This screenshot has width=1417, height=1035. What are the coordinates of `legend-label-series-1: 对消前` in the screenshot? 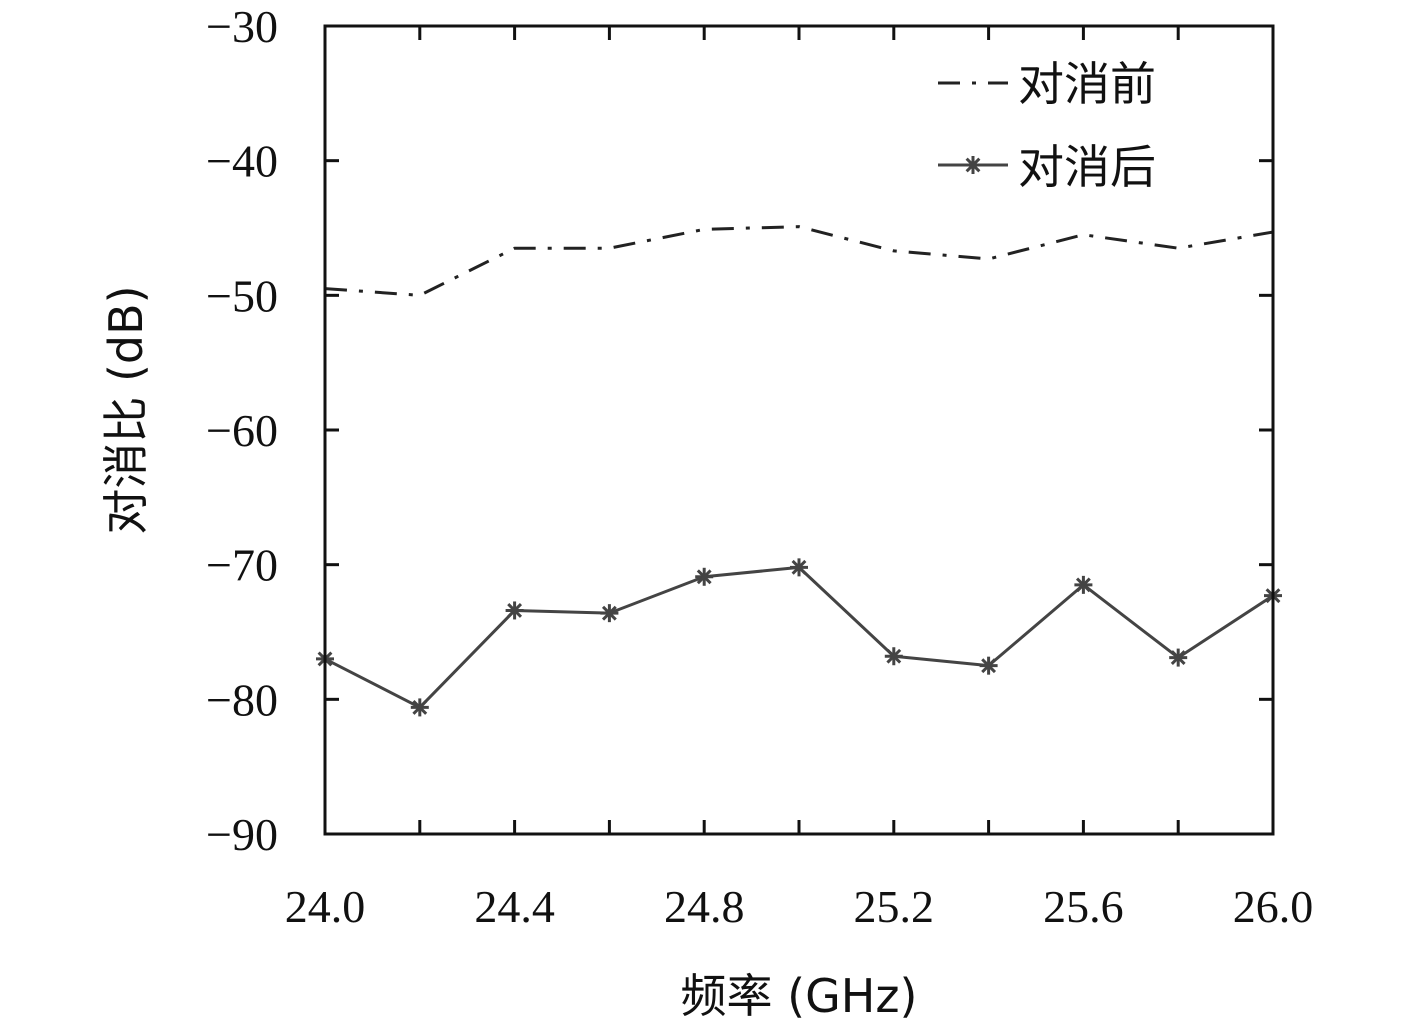 It's located at (1087, 84).